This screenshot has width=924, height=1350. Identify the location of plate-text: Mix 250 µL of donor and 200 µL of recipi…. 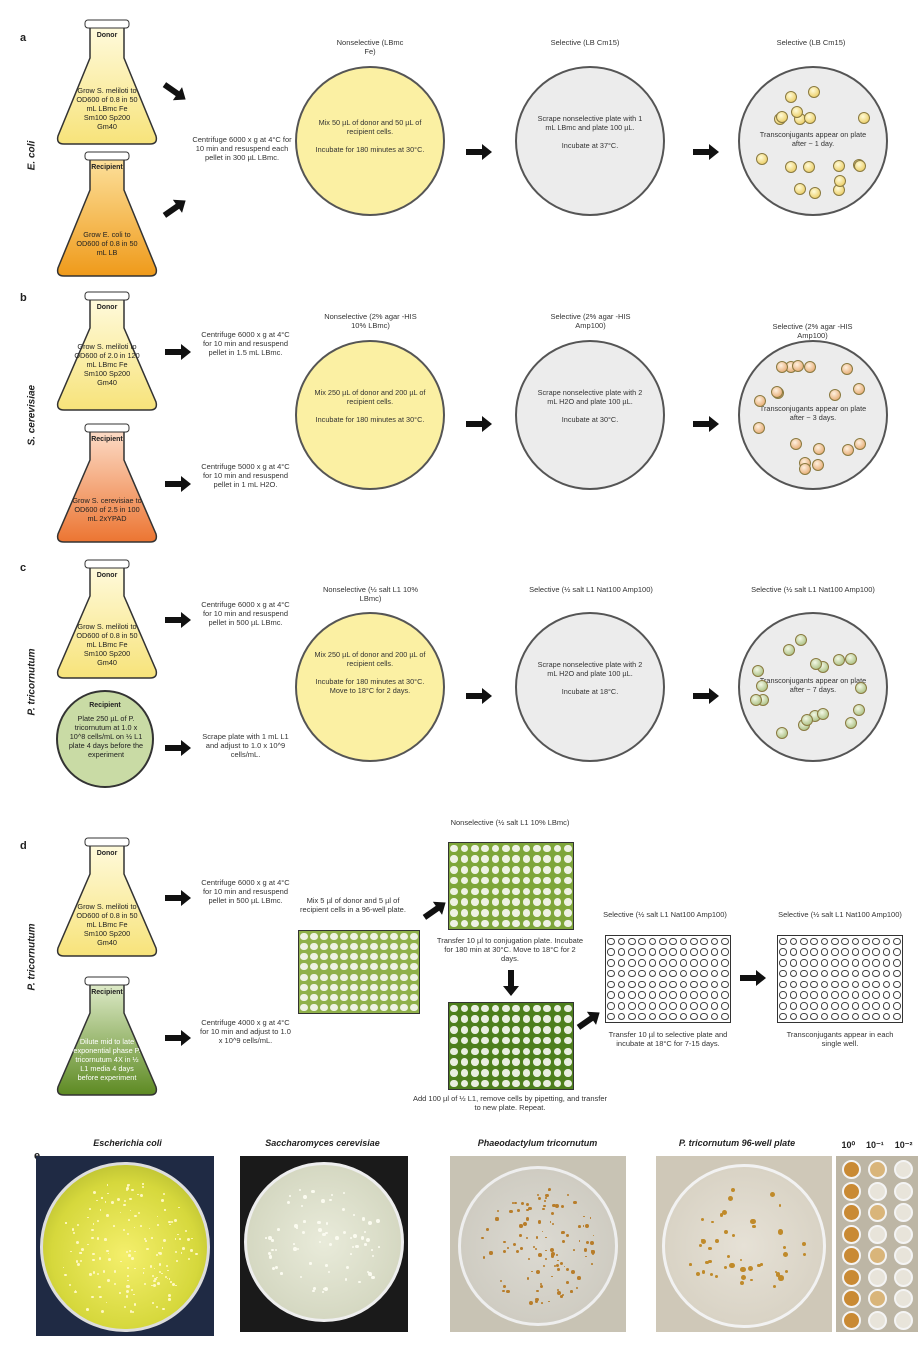
(370, 672).